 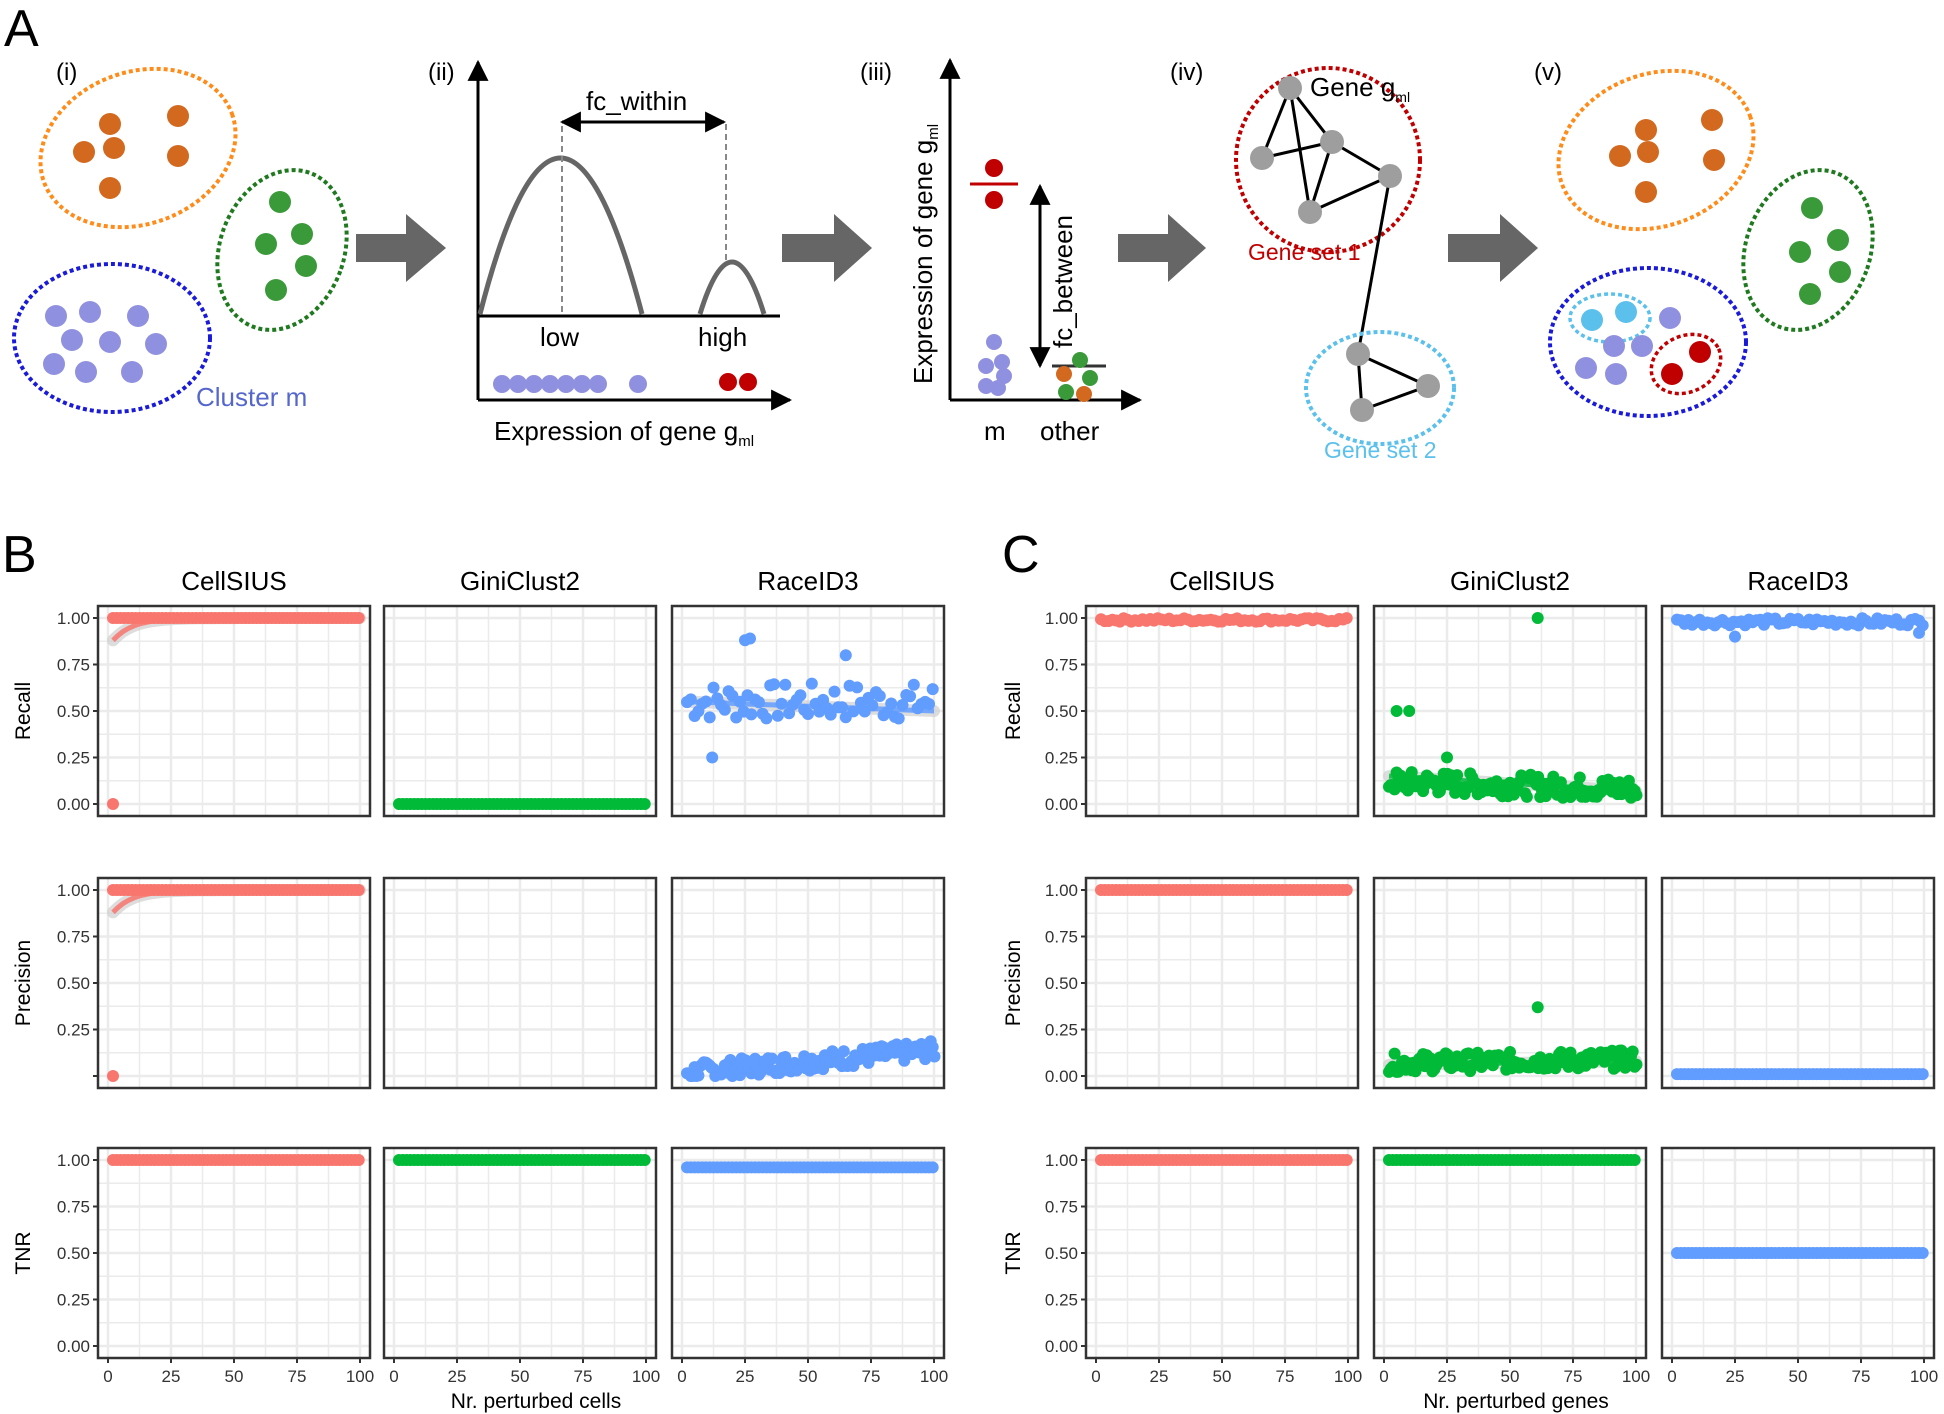 I want to click on step-label-iv: (iv), so click(x=1186, y=72).